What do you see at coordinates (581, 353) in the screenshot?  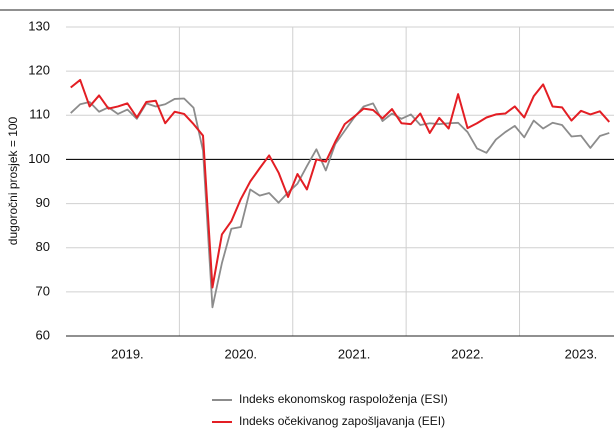 I see `x-tick-label: 2023.` at bounding box center [581, 353].